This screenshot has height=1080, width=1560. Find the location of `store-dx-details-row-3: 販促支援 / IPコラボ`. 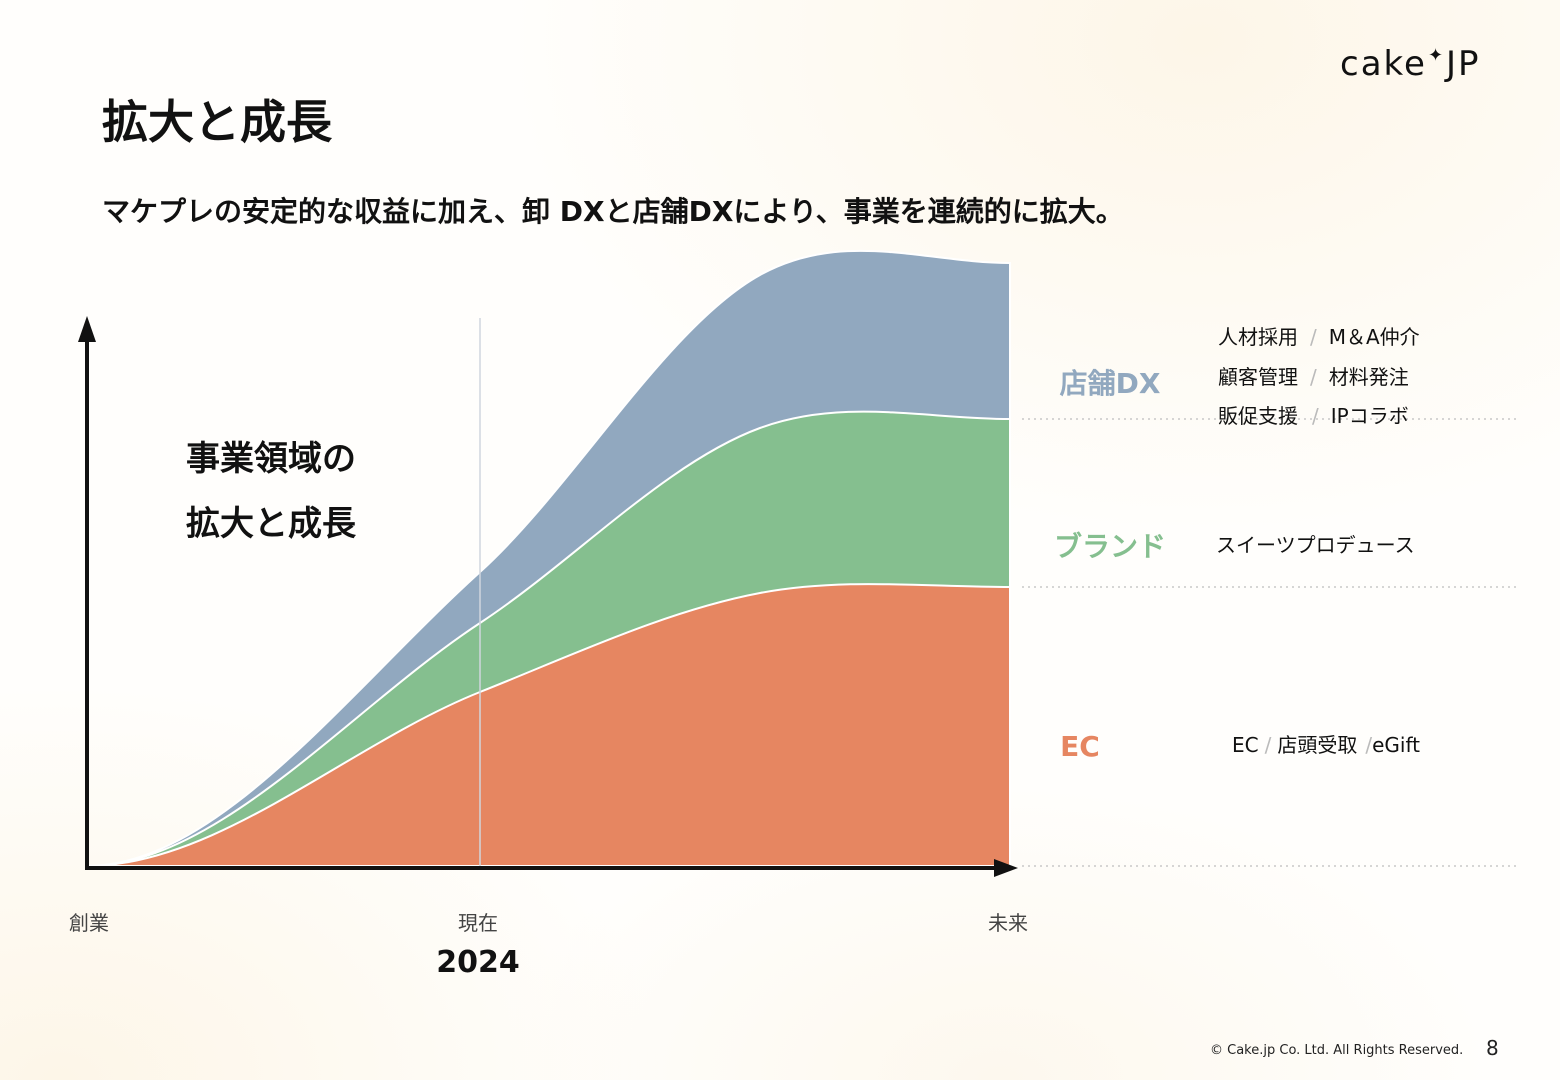

store-dx-details-row-3: 販促支援 / IPコラボ is located at coordinates (1313, 416).